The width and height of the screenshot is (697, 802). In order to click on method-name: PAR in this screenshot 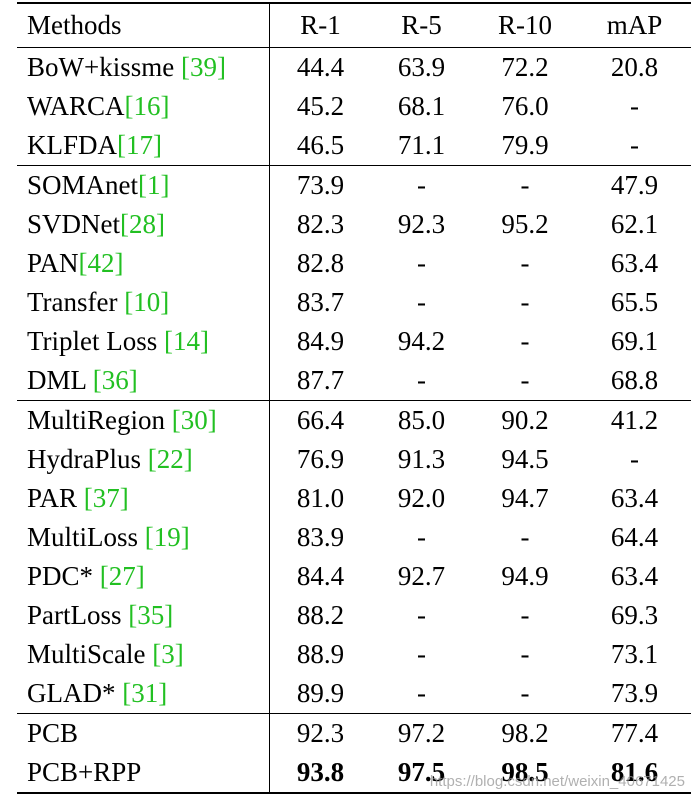, I will do `click(55, 498)`.